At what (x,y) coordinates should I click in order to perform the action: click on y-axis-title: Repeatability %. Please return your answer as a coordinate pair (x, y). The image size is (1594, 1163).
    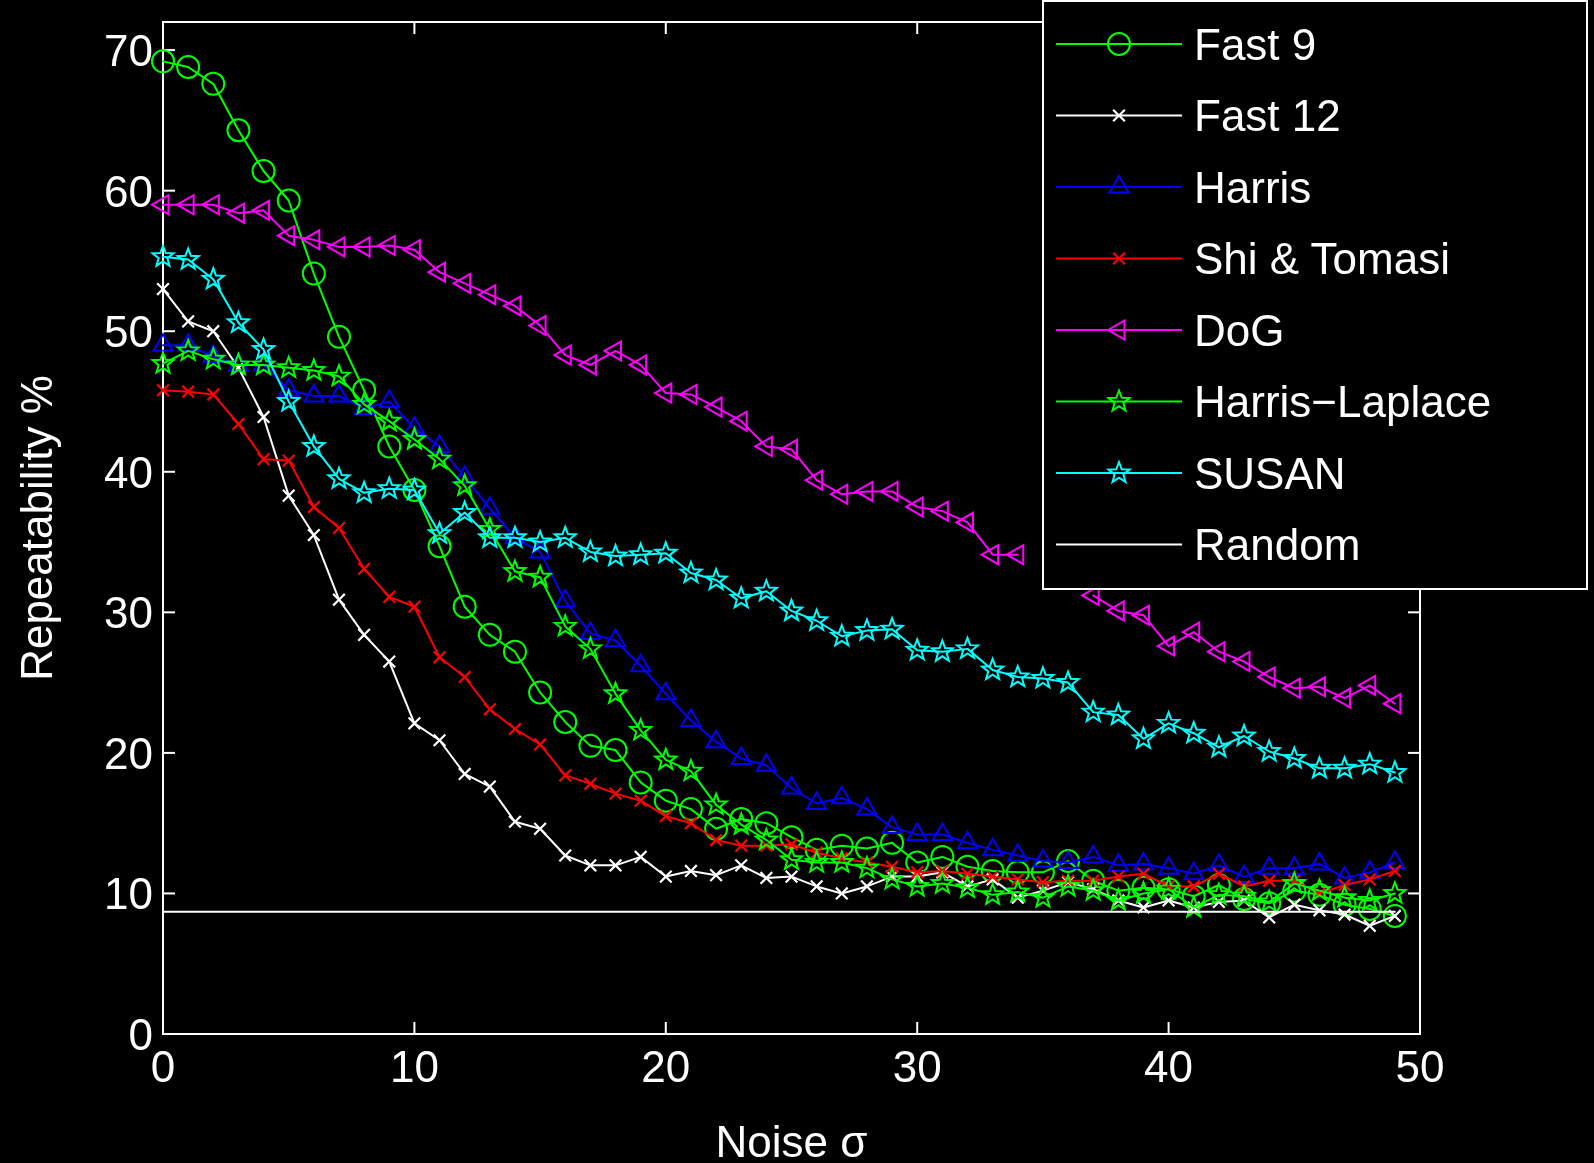
    Looking at the image, I should click on (36, 528).